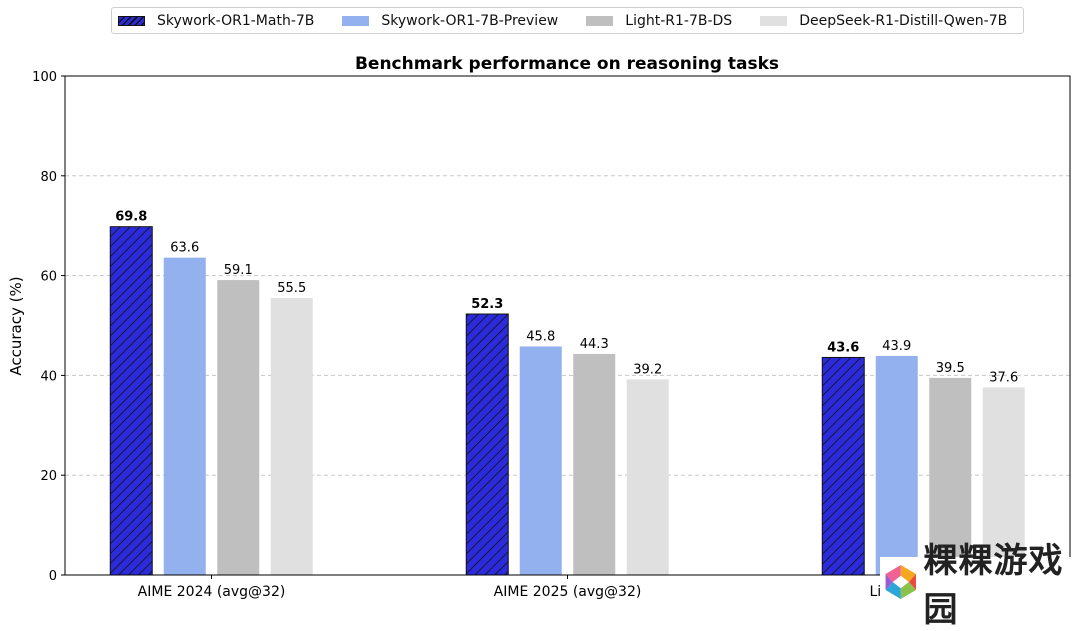  I want to click on data-label-3-0: 55.5, so click(291, 288).